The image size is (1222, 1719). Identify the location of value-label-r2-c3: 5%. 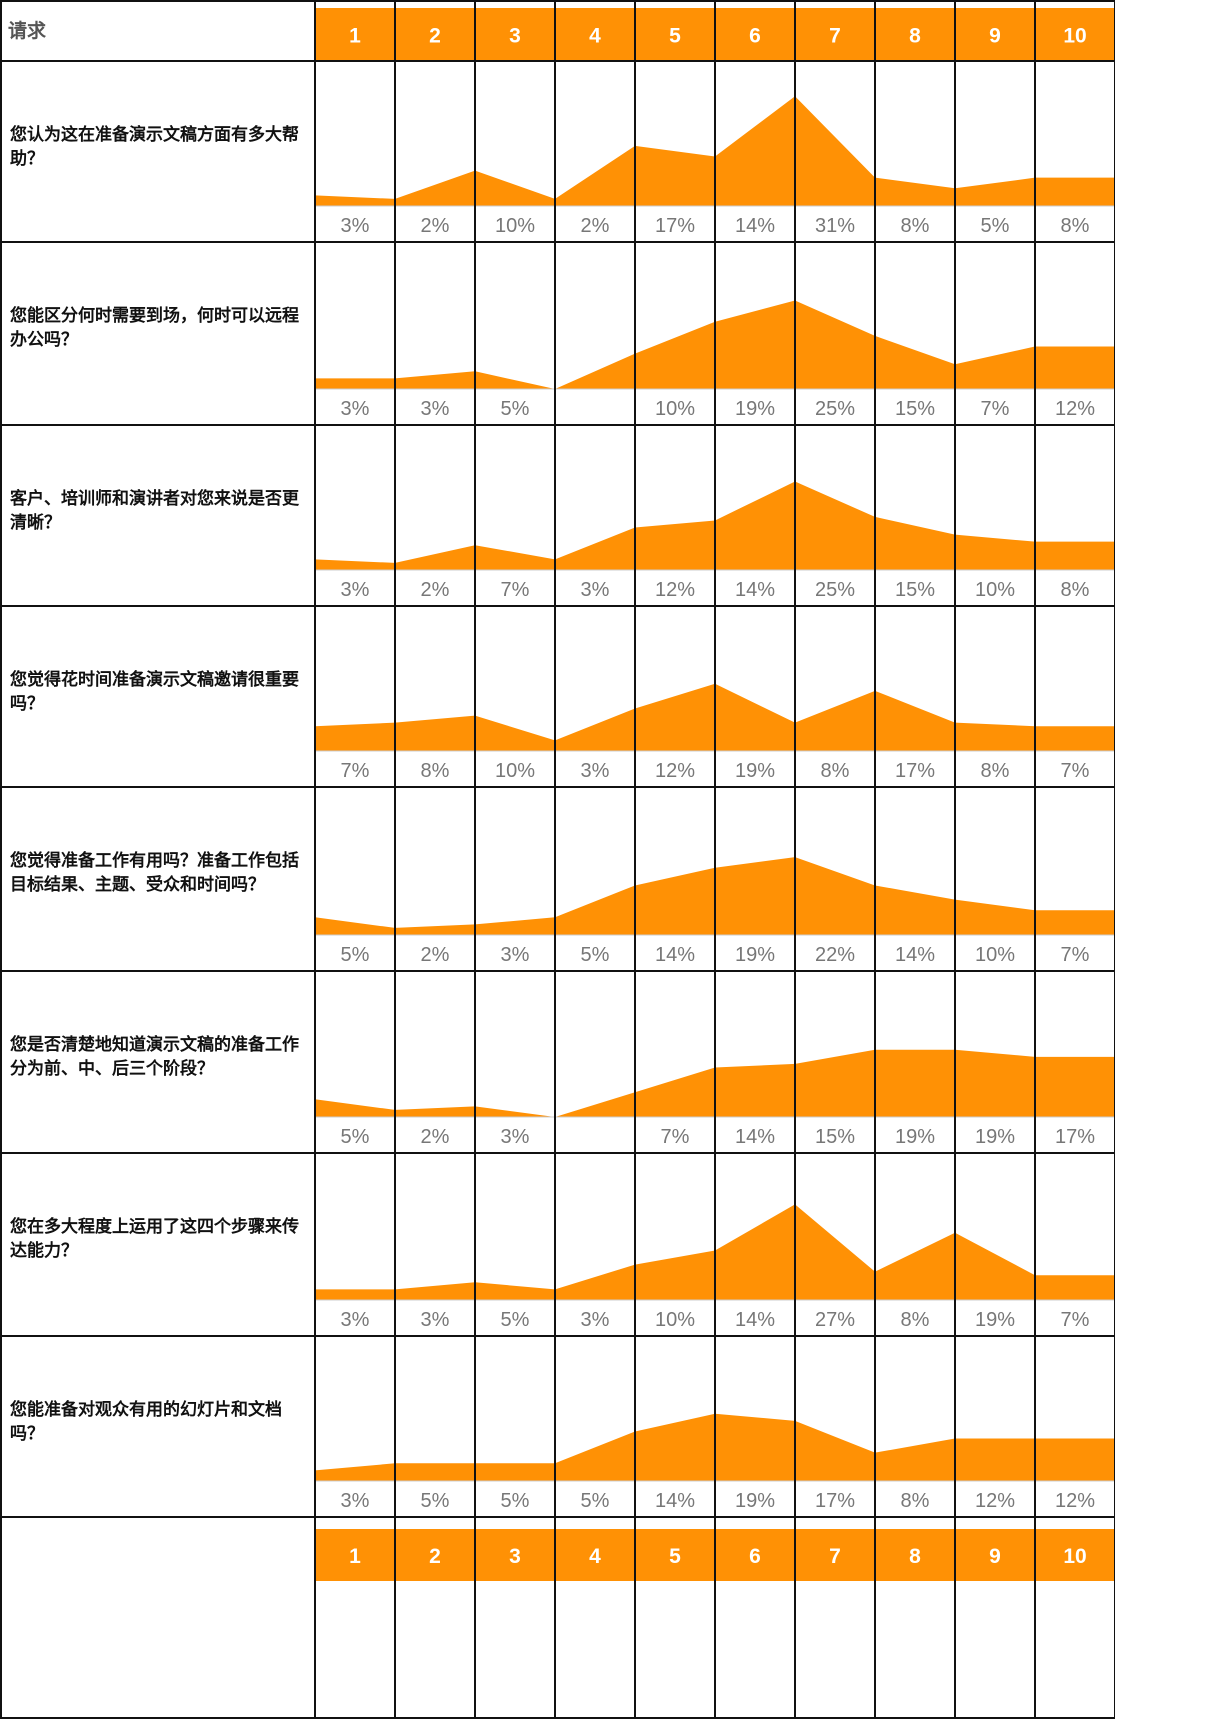
(515, 409).